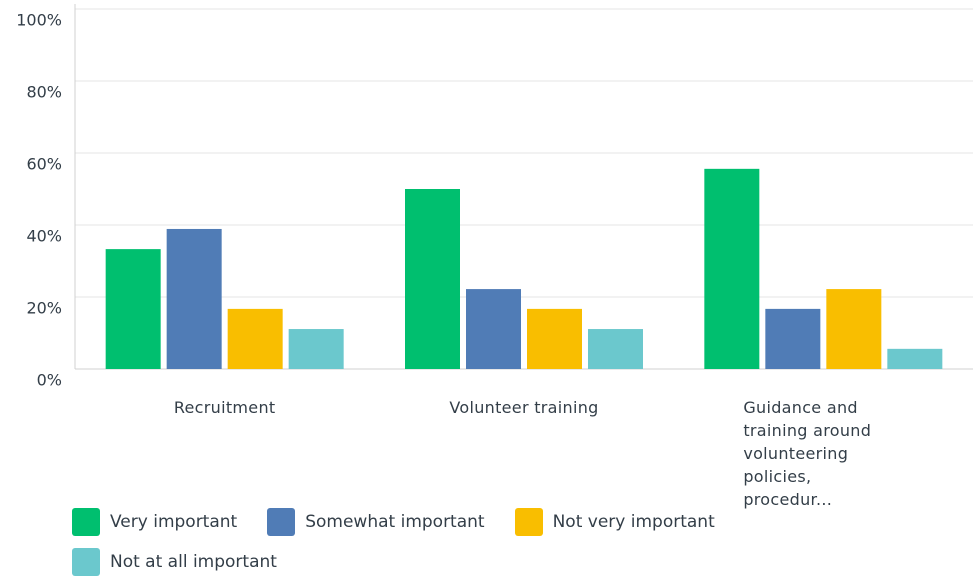 Image resolution: width=973 pixels, height=578 pixels. What do you see at coordinates (44, 308) in the screenshot?
I see `y-tick-label: 20%` at bounding box center [44, 308].